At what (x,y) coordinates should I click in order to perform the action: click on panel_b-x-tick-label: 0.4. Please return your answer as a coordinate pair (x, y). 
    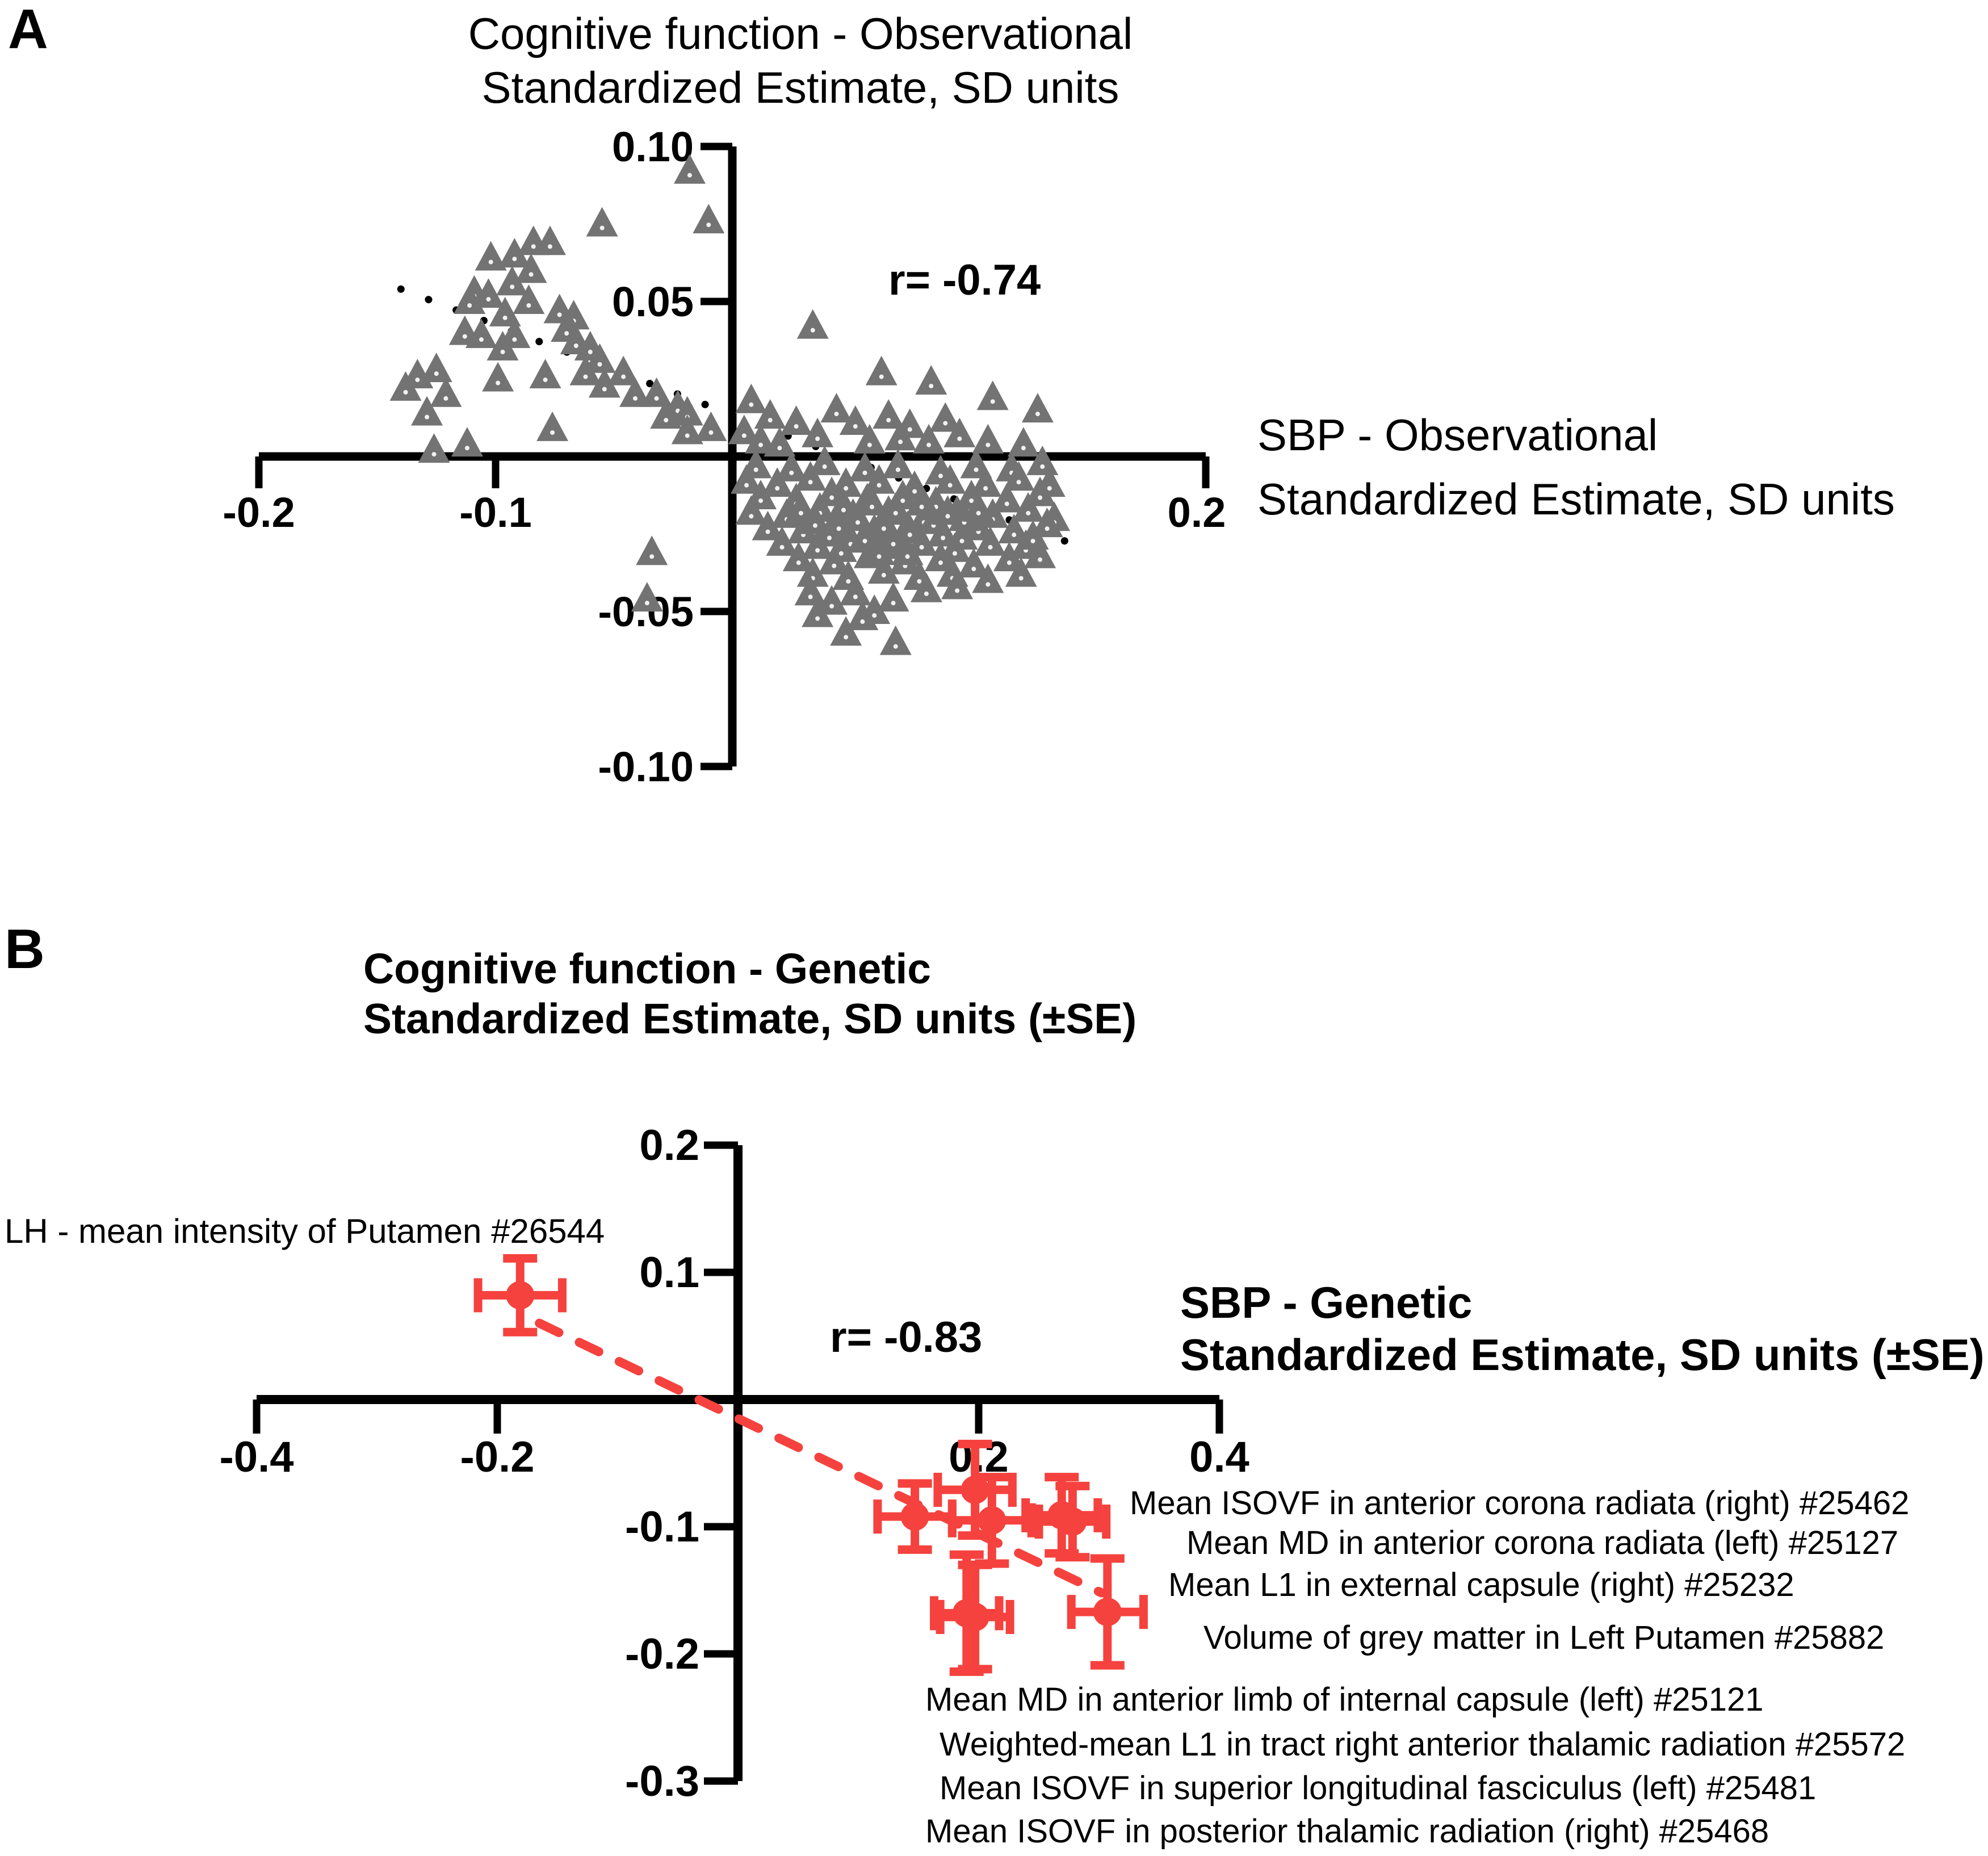
    Looking at the image, I should click on (1219, 1457).